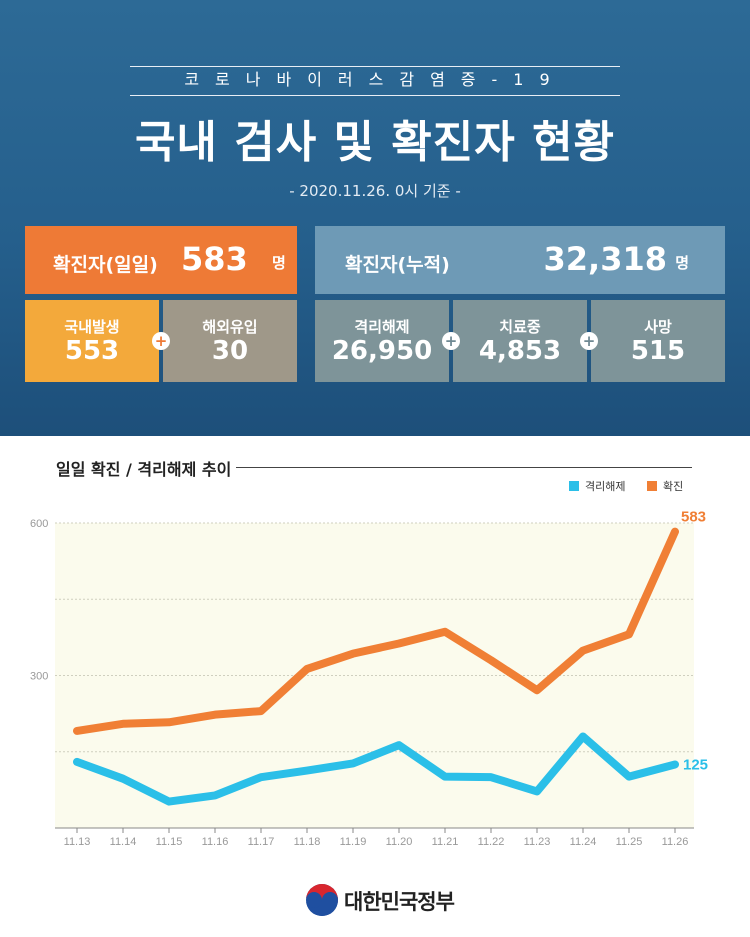 The height and width of the screenshot is (937, 750). I want to click on released-value: 26,950, so click(382, 351).